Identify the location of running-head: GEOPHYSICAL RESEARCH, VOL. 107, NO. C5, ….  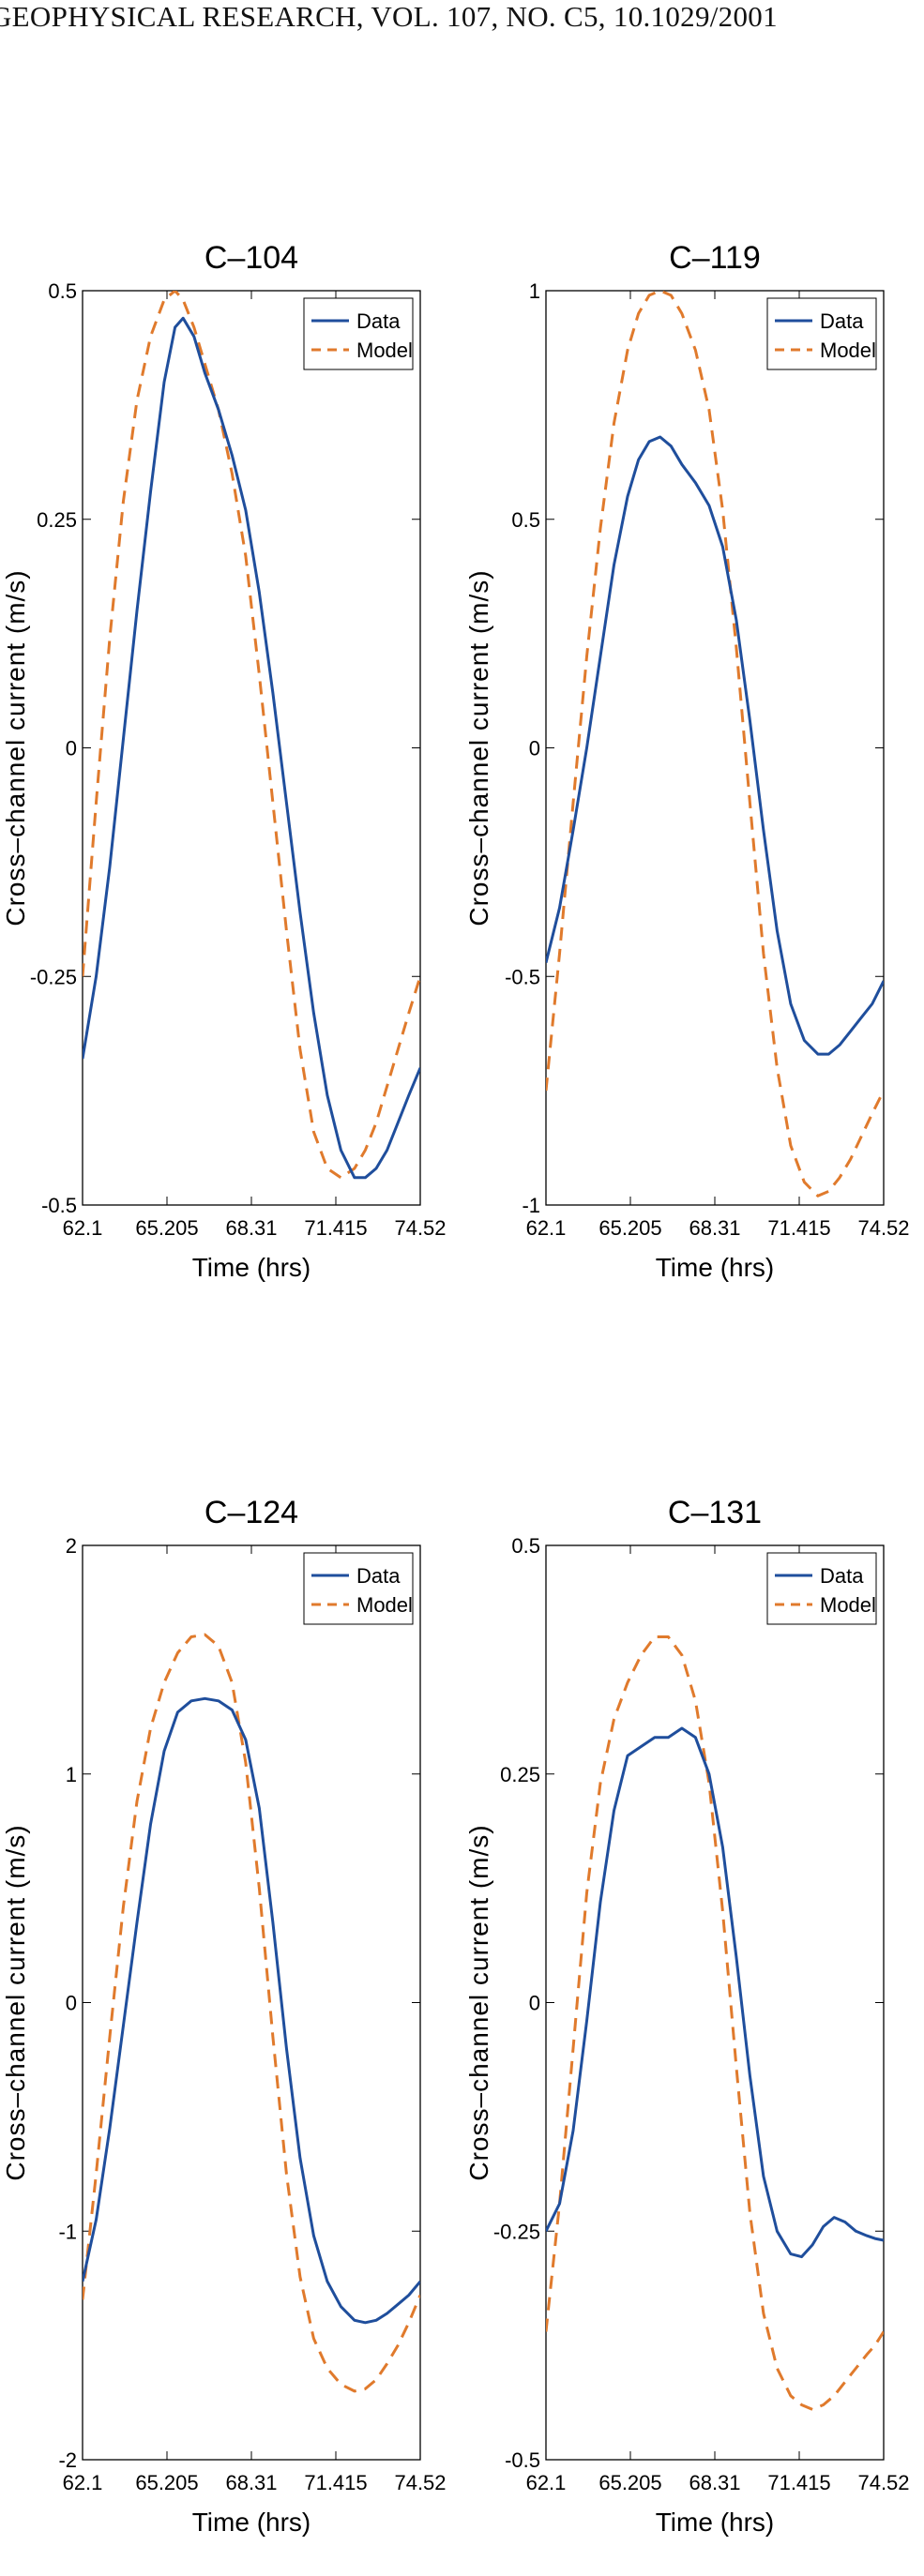
(389, 16).